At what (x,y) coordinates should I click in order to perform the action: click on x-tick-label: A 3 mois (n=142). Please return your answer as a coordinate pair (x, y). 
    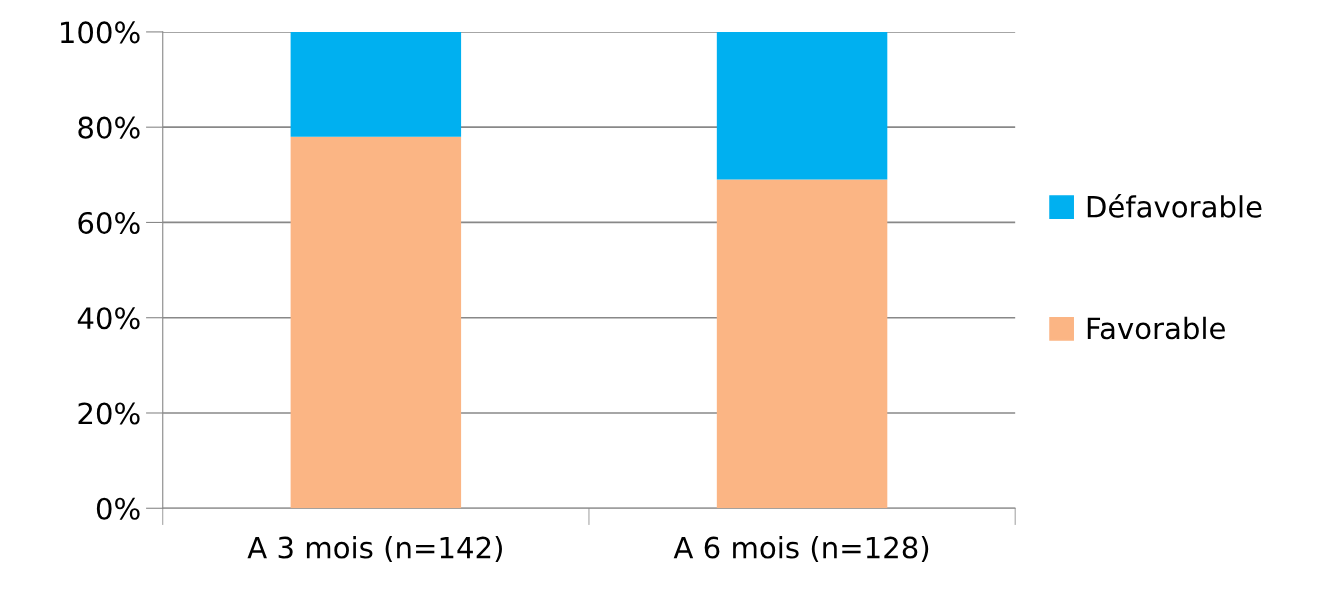
    Looking at the image, I should click on (374, 549).